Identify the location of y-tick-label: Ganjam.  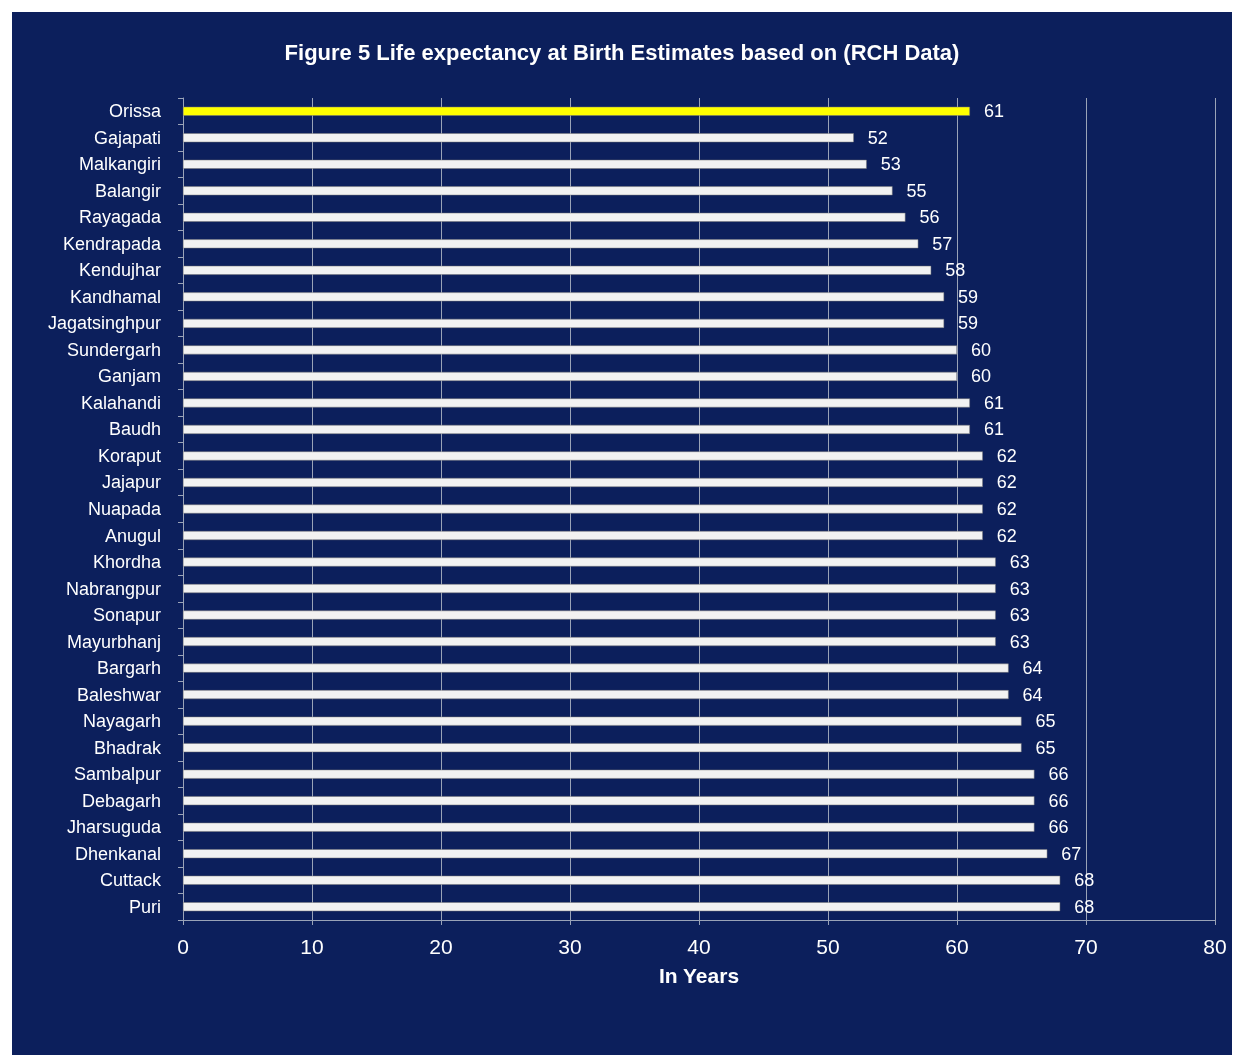
(129, 376).